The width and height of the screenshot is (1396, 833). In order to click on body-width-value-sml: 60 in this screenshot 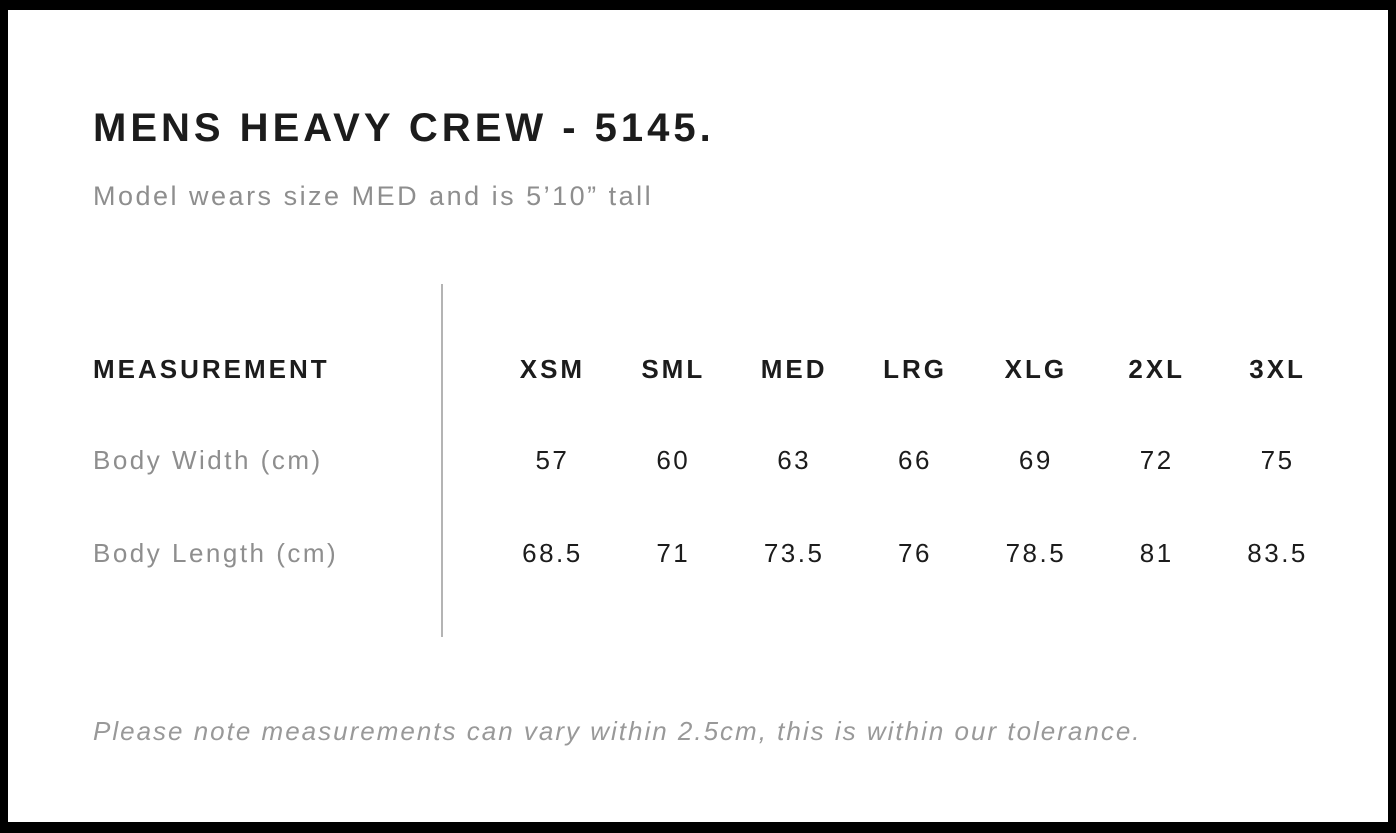, I will do `click(673, 459)`.